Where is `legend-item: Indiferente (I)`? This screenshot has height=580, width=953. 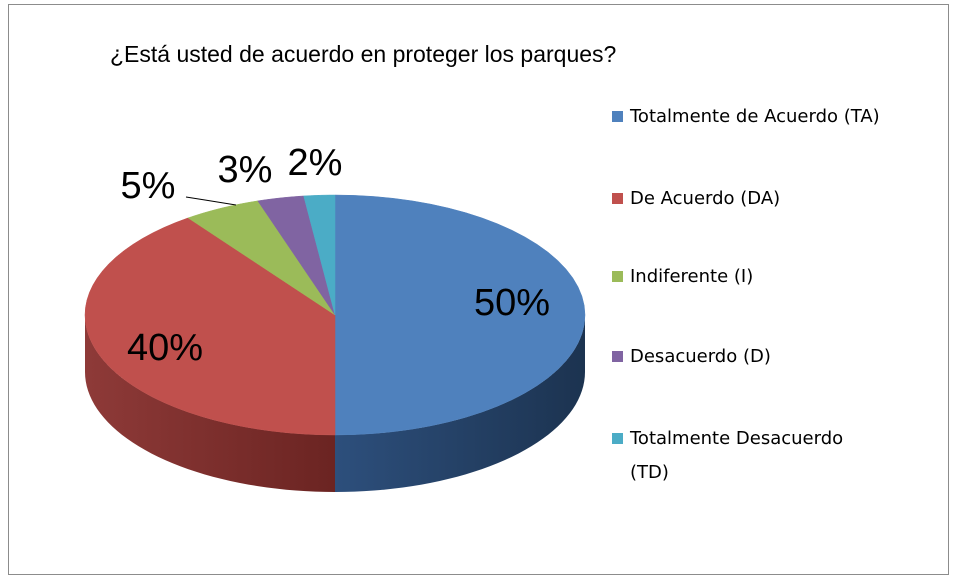
legend-item: Indiferente (I) is located at coordinates (772, 277).